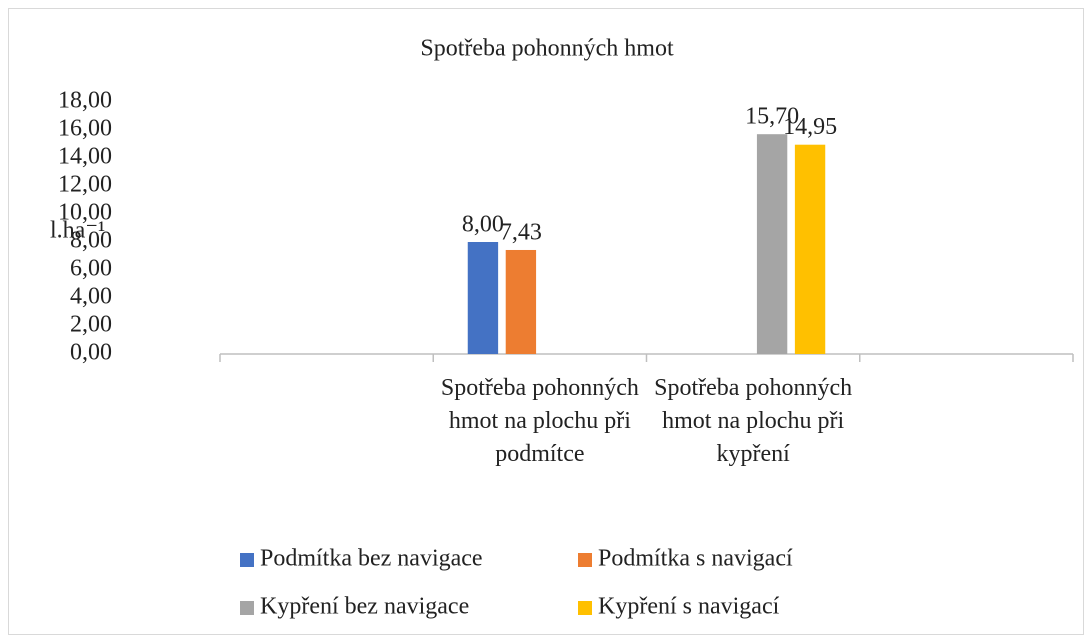 The width and height of the screenshot is (1092, 643). Describe the element at coordinates (91, 353) in the screenshot. I see `y-tick-label: 0,00` at that location.